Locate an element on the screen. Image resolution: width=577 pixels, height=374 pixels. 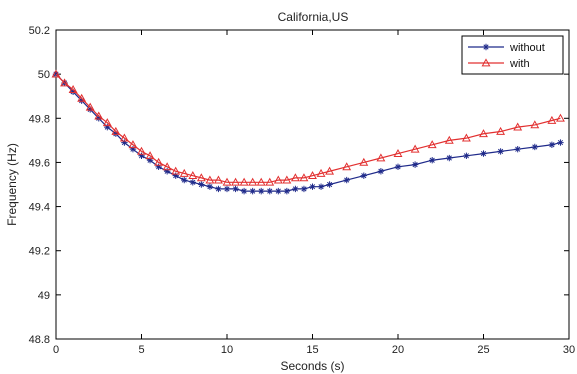
legend-box is located at coordinates (512, 55).